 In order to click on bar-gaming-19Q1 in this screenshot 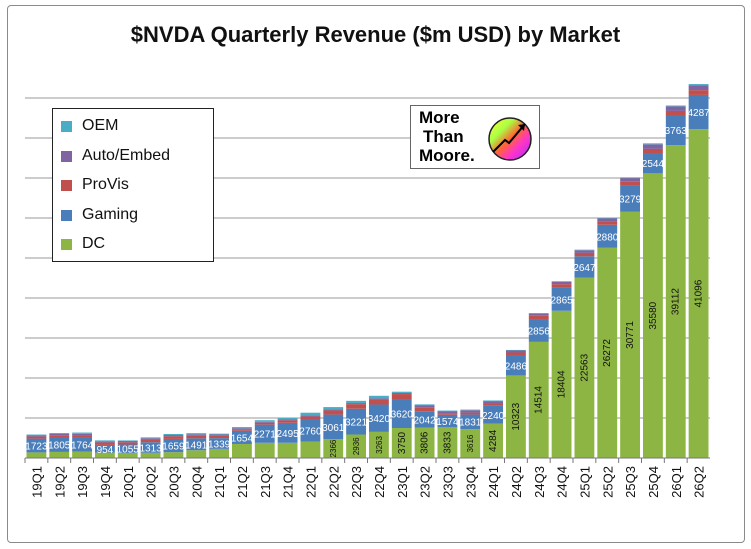, I will do `click(36, 445)`.